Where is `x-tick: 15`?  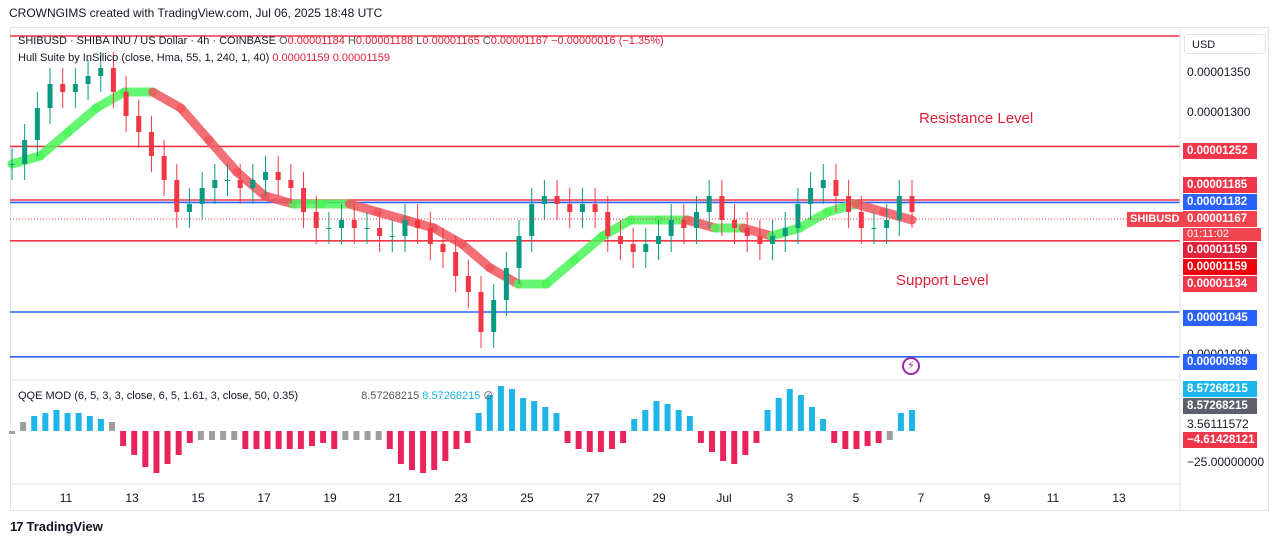
x-tick: 15 is located at coordinates (198, 498).